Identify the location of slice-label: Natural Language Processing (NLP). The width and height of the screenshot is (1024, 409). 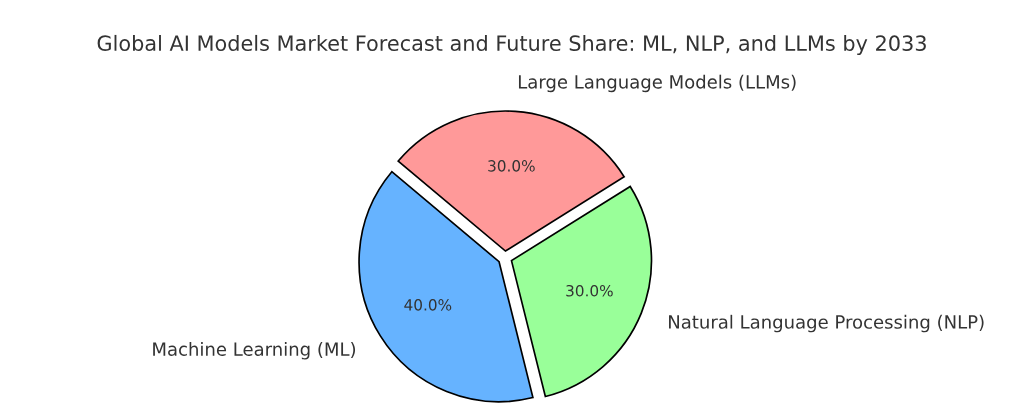
(826, 323).